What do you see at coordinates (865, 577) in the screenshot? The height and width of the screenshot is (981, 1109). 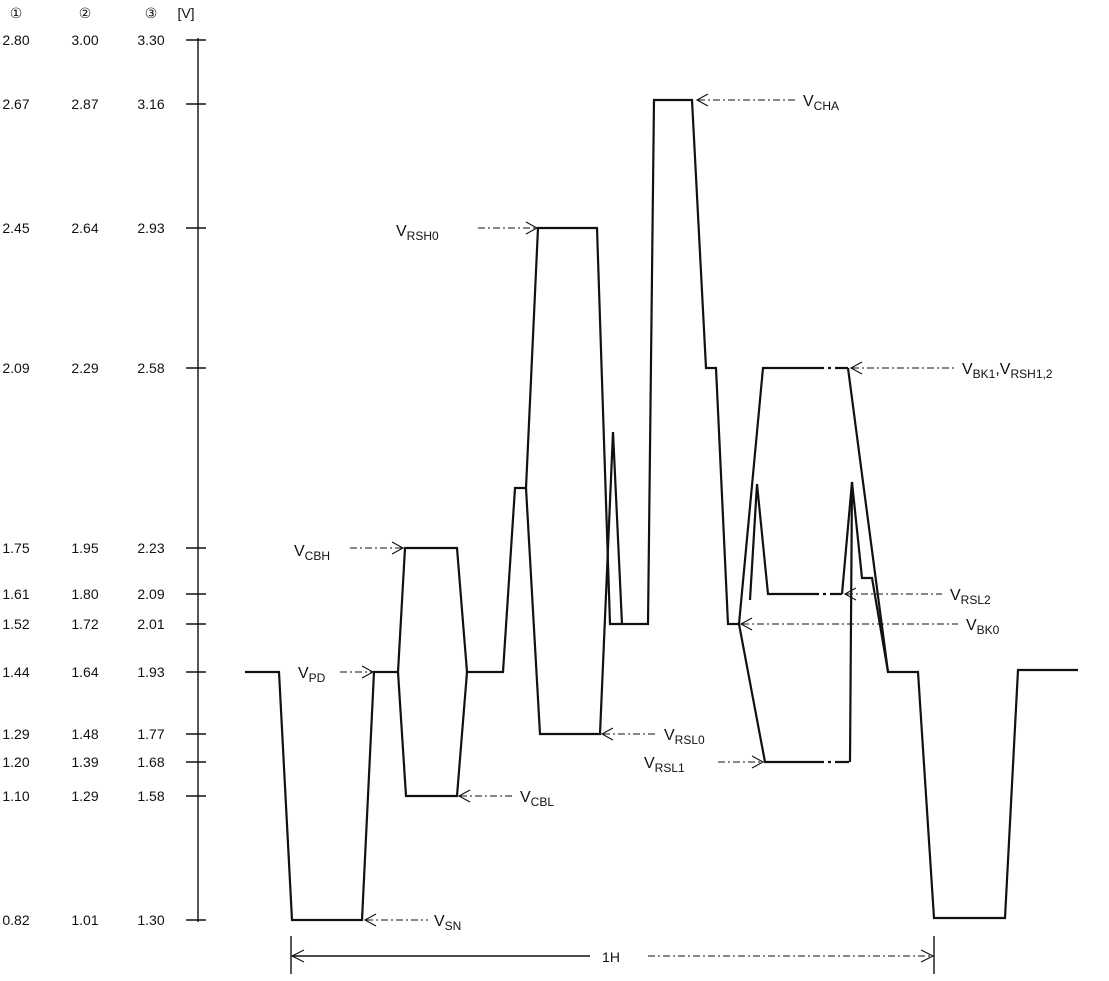 I see `waveform-right-rsl2-end` at bounding box center [865, 577].